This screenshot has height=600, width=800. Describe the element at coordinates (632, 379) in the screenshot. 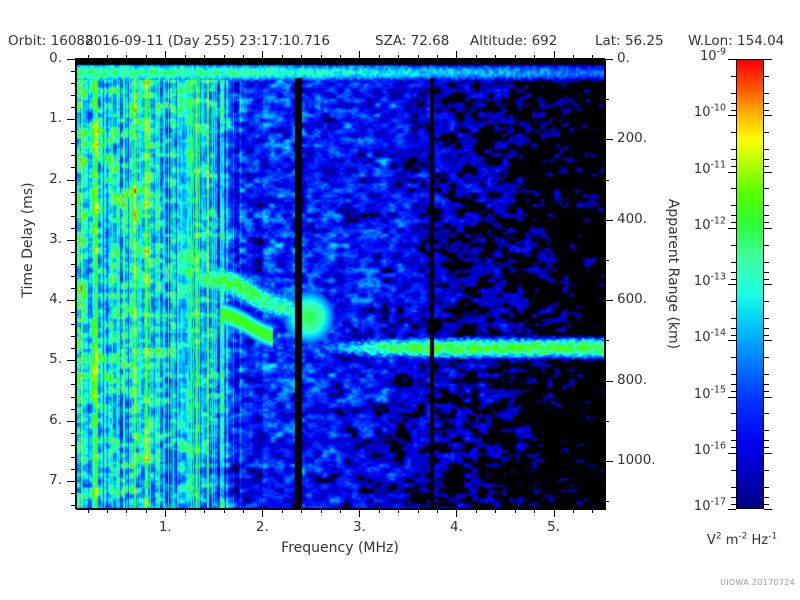

I see `y-right-tick-label: 800.` at that location.